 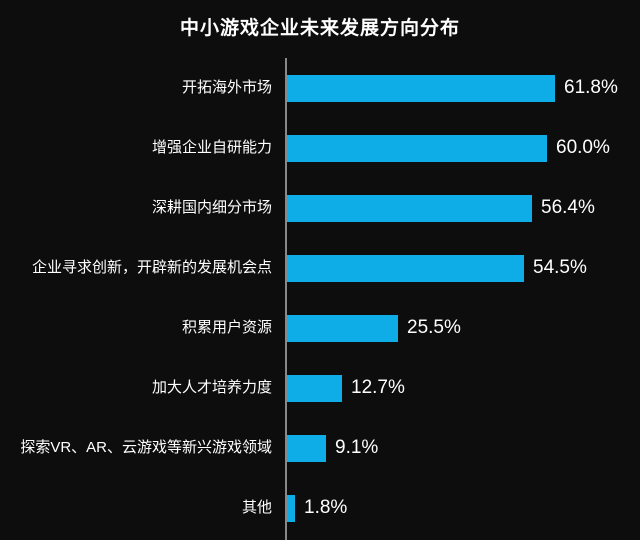 What do you see at coordinates (357, 447) in the screenshot?
I see `value-label: 9.1%` at bounding box center [357, 447].